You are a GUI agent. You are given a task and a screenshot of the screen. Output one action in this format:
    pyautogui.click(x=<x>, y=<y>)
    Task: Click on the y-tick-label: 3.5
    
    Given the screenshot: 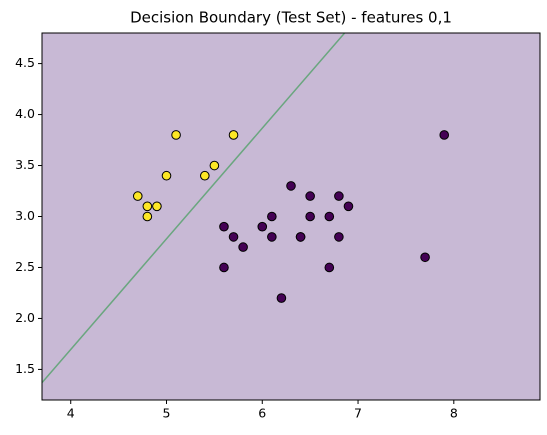 What is the action you would take?
    pyautogui.click(x=25, y=164)
    